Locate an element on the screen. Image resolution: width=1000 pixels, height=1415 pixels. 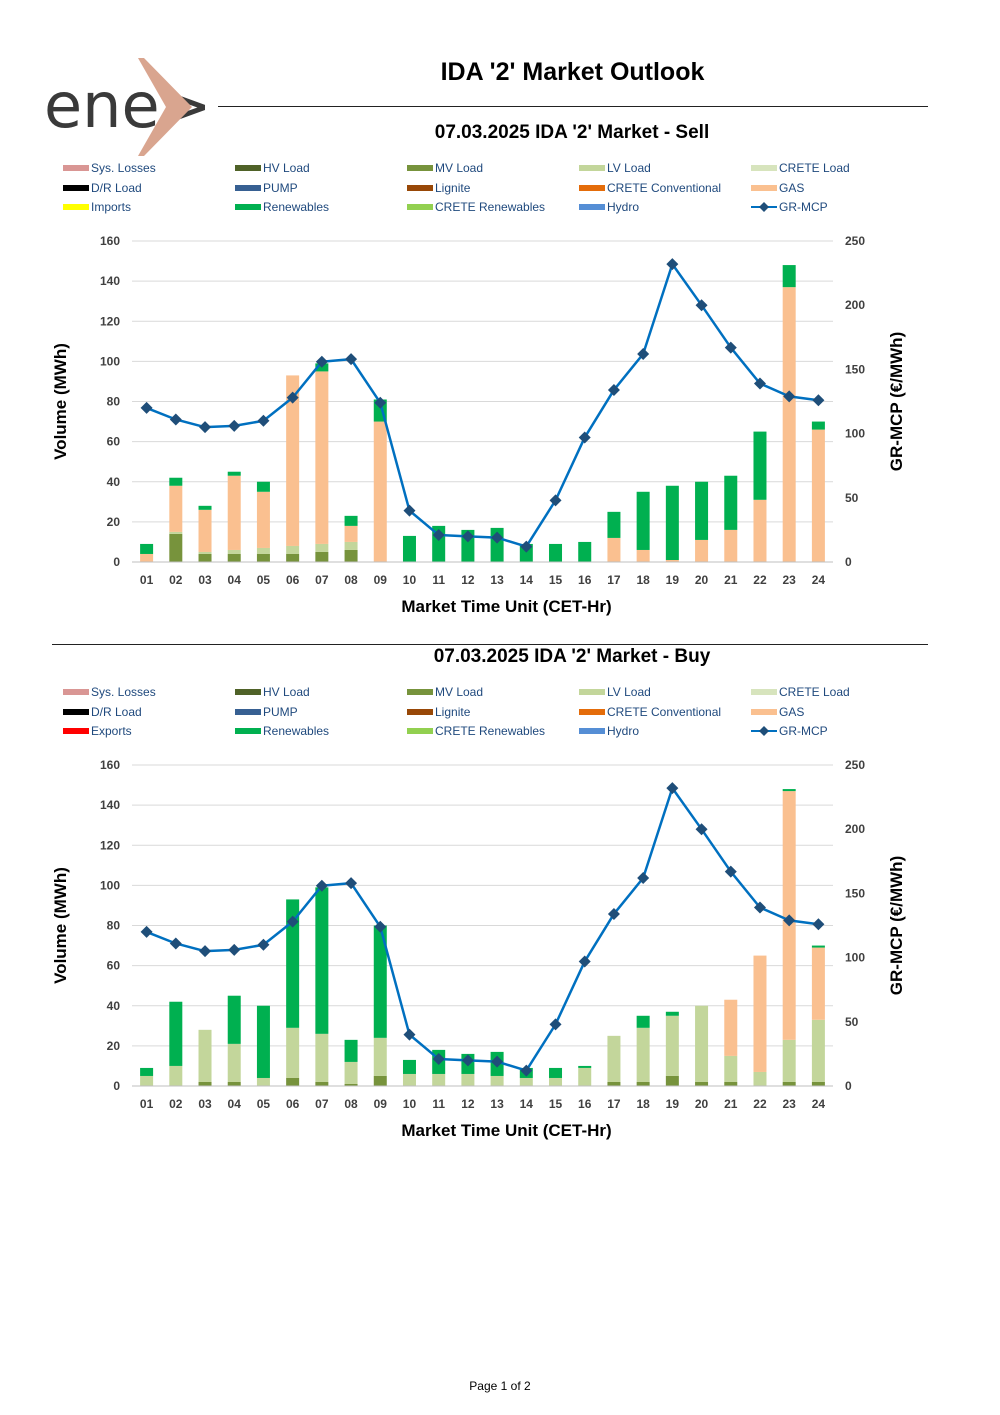
y-tick-label: 140 is located at coordinates (110, 281).